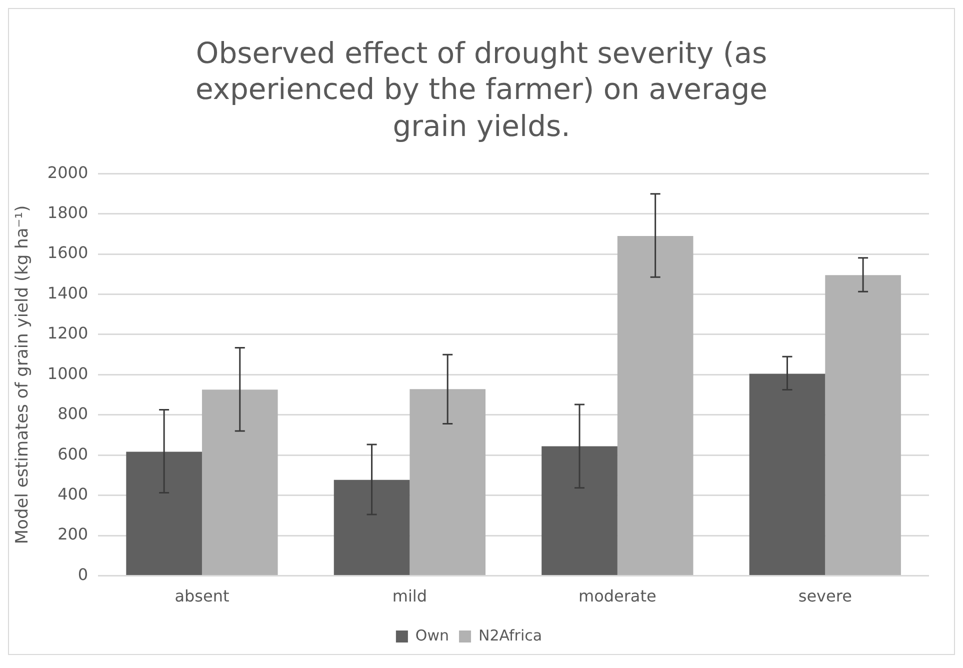 This screenshot has width=963, height=668. Describe the element at coordinates (73, 413) in the screenshot. I see `y-tick-label: 800` at that location.